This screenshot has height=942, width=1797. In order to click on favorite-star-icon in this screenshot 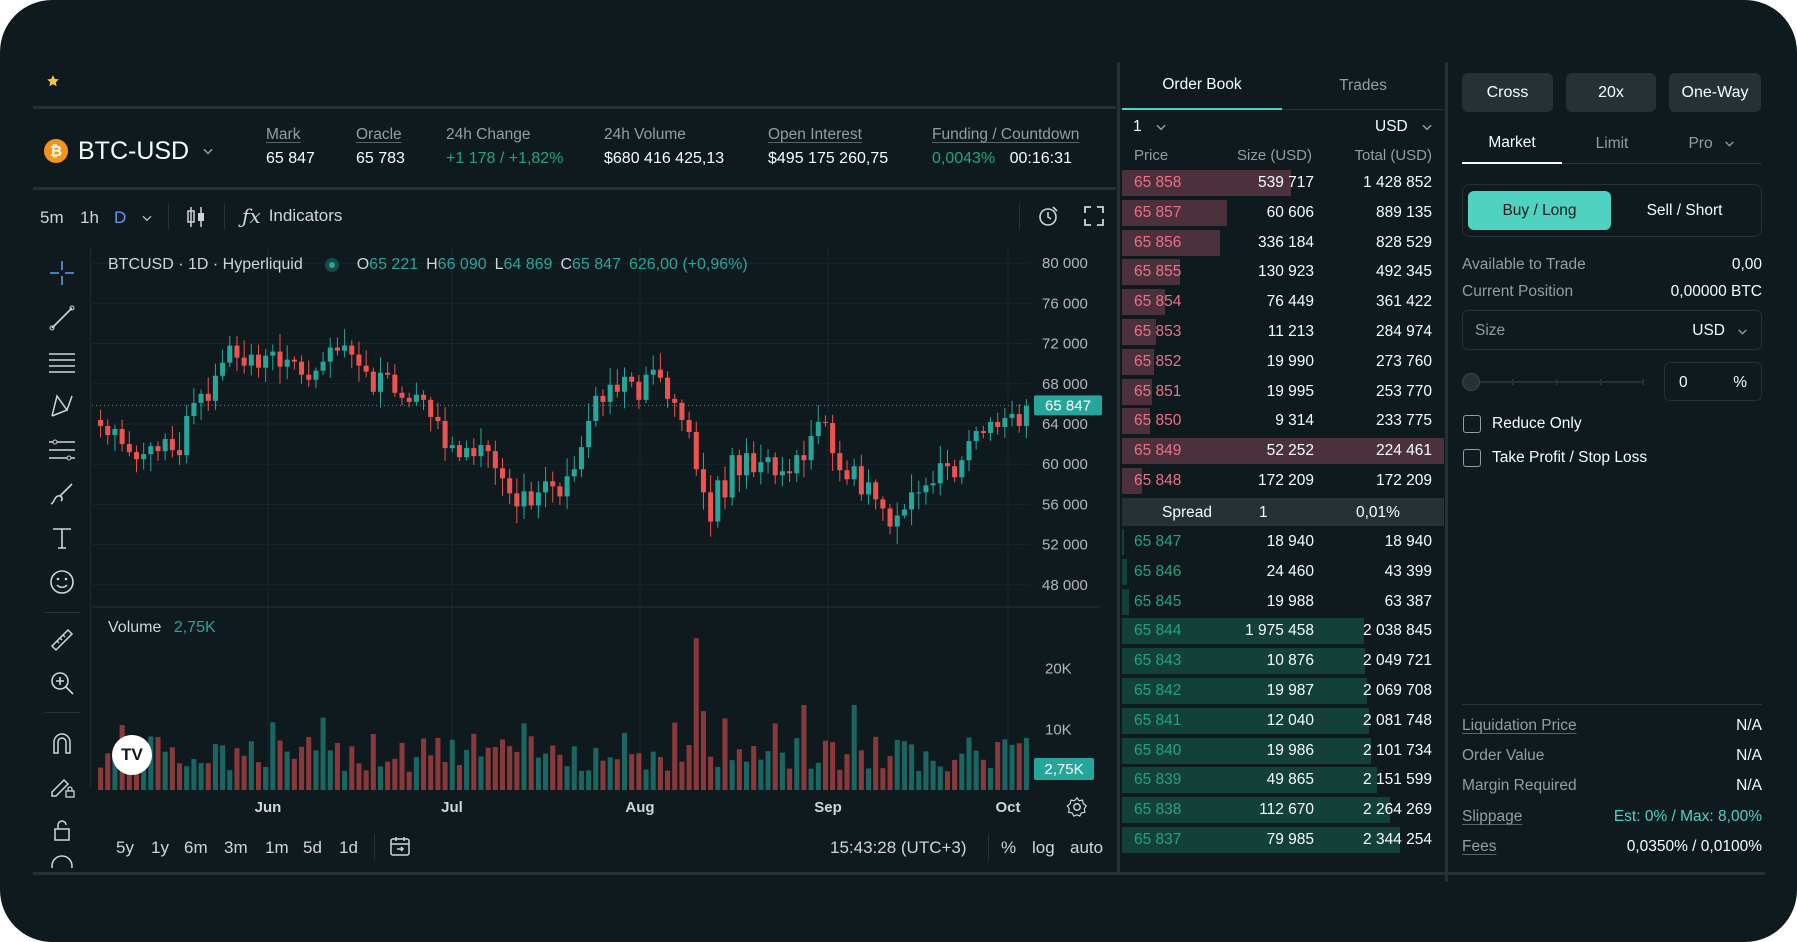, I will do `click(53, 81)`.